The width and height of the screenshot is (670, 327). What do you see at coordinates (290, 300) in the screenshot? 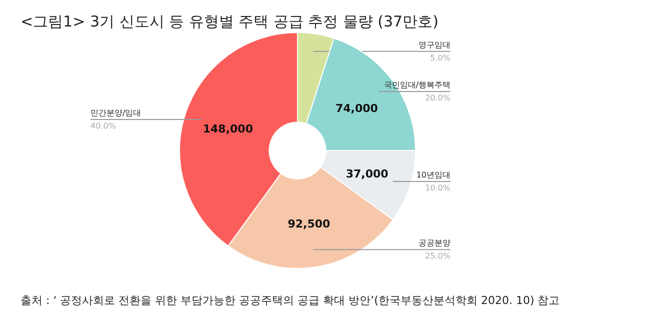
I see `source-note: 출처 : ‘ 공정사회로 전환을 위한 부담가능한 공공주택의 공급 확대 방안’(한국부동산분석학회 2020. 10) 참고` at bounding box center [290, 300].